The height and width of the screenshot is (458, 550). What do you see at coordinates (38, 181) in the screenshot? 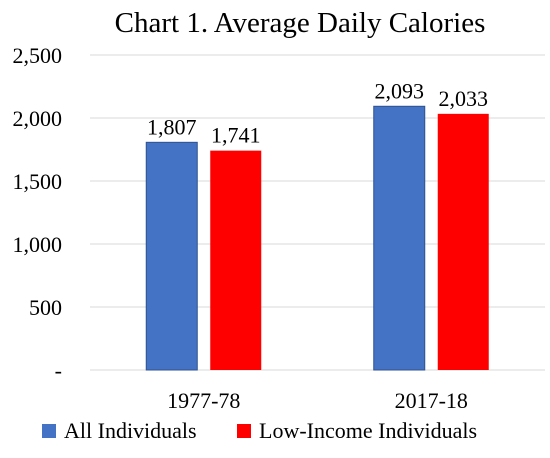
I see `y-tick-label: 1,500` at bounding box center [38, 181].